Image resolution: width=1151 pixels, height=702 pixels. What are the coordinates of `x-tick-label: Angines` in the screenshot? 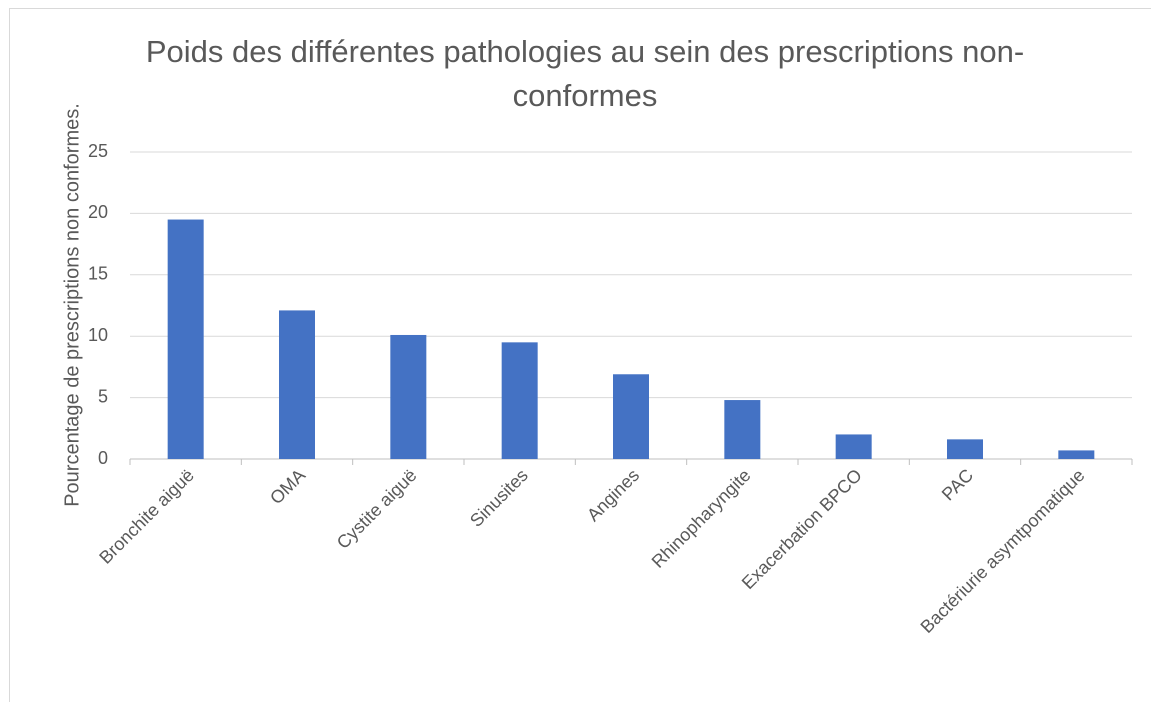 It's located at (613, 495).